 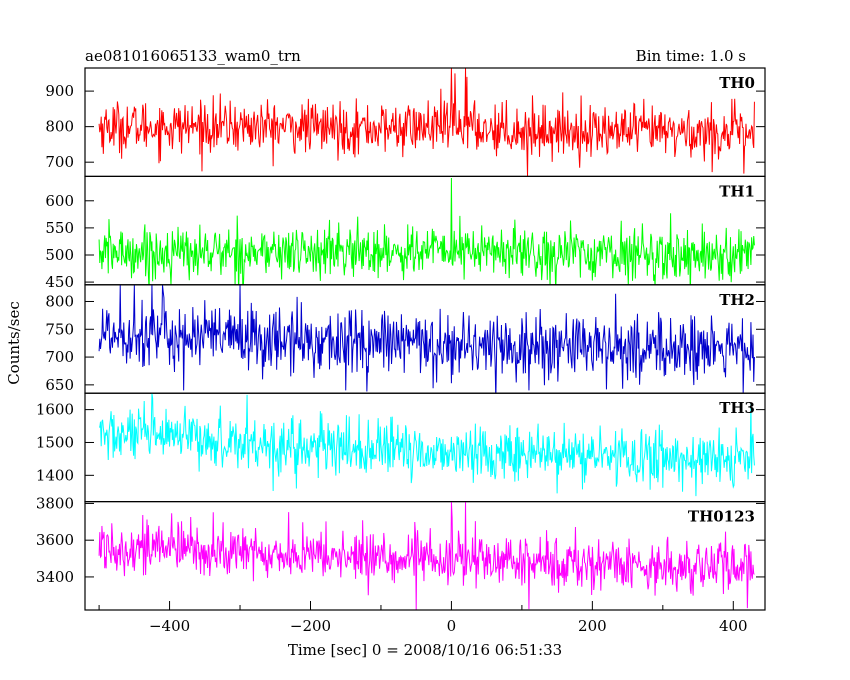 What do you see at coordinates (721, 517) in the screenshot?
I see `series-label-th0123: TH0123` at bounding box center [721, 517].